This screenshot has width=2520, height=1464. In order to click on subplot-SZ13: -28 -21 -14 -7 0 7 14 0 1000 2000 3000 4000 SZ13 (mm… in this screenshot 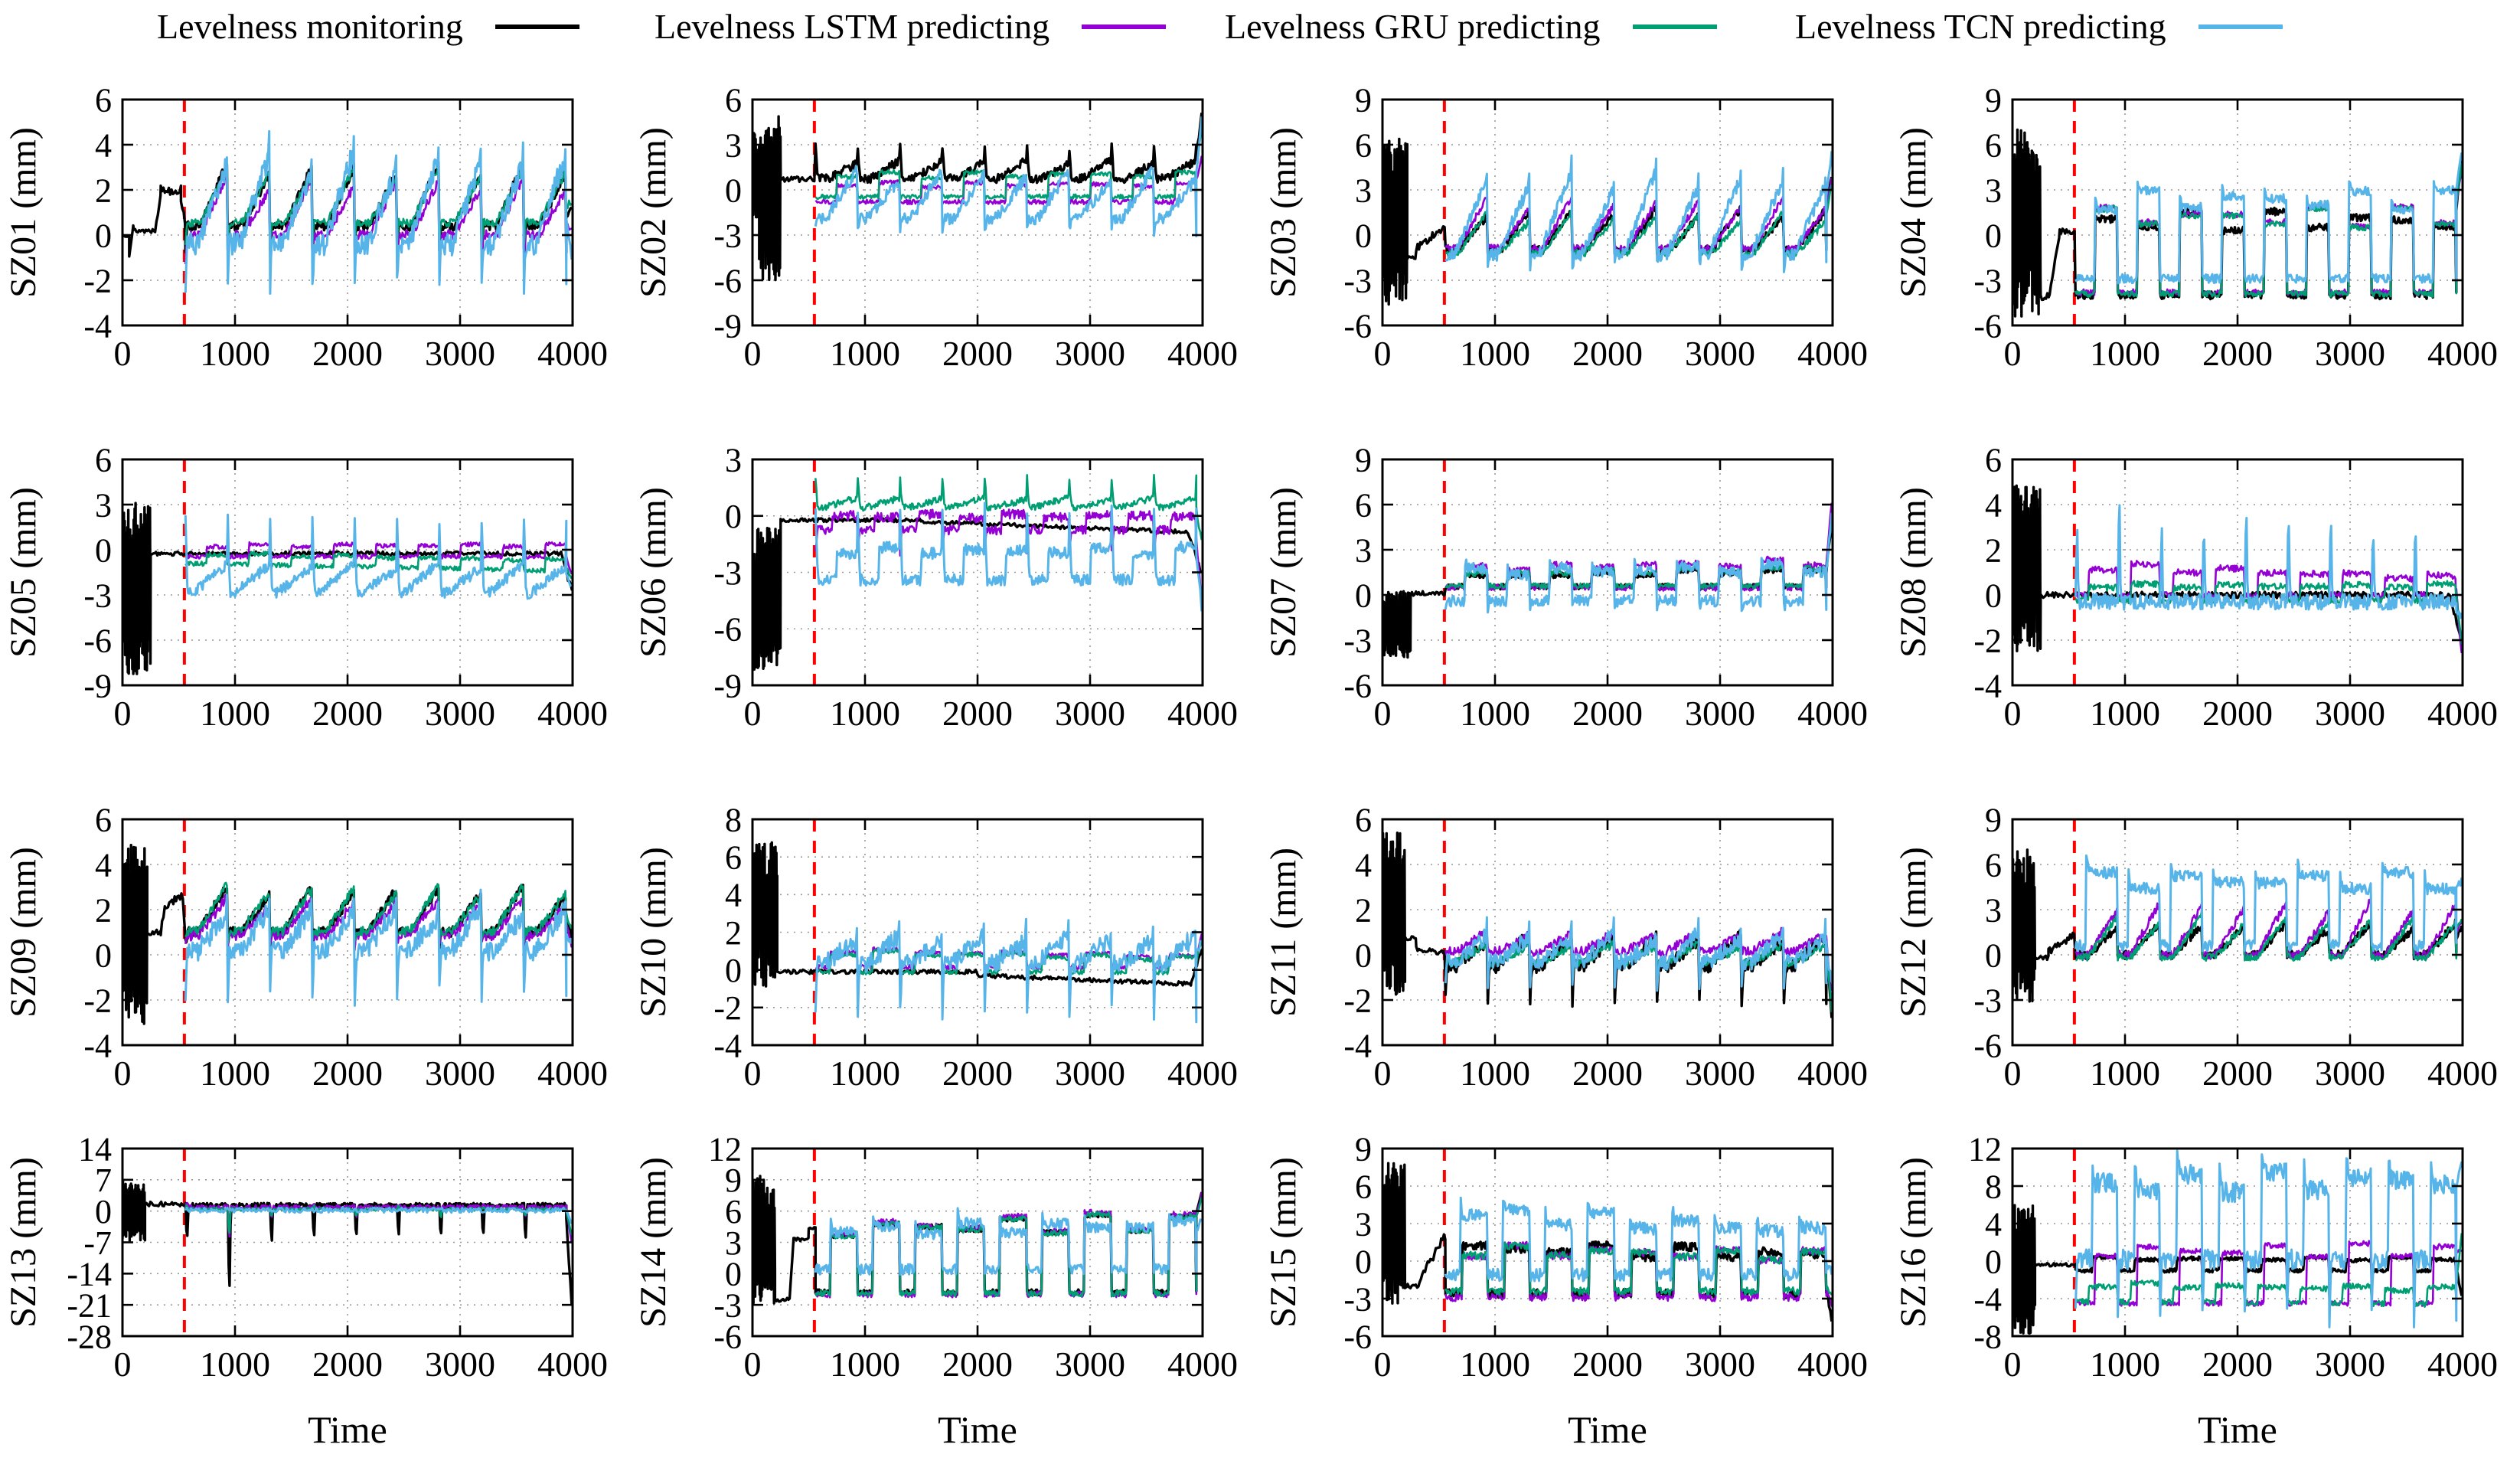, I will do `click(315, 1297)`.